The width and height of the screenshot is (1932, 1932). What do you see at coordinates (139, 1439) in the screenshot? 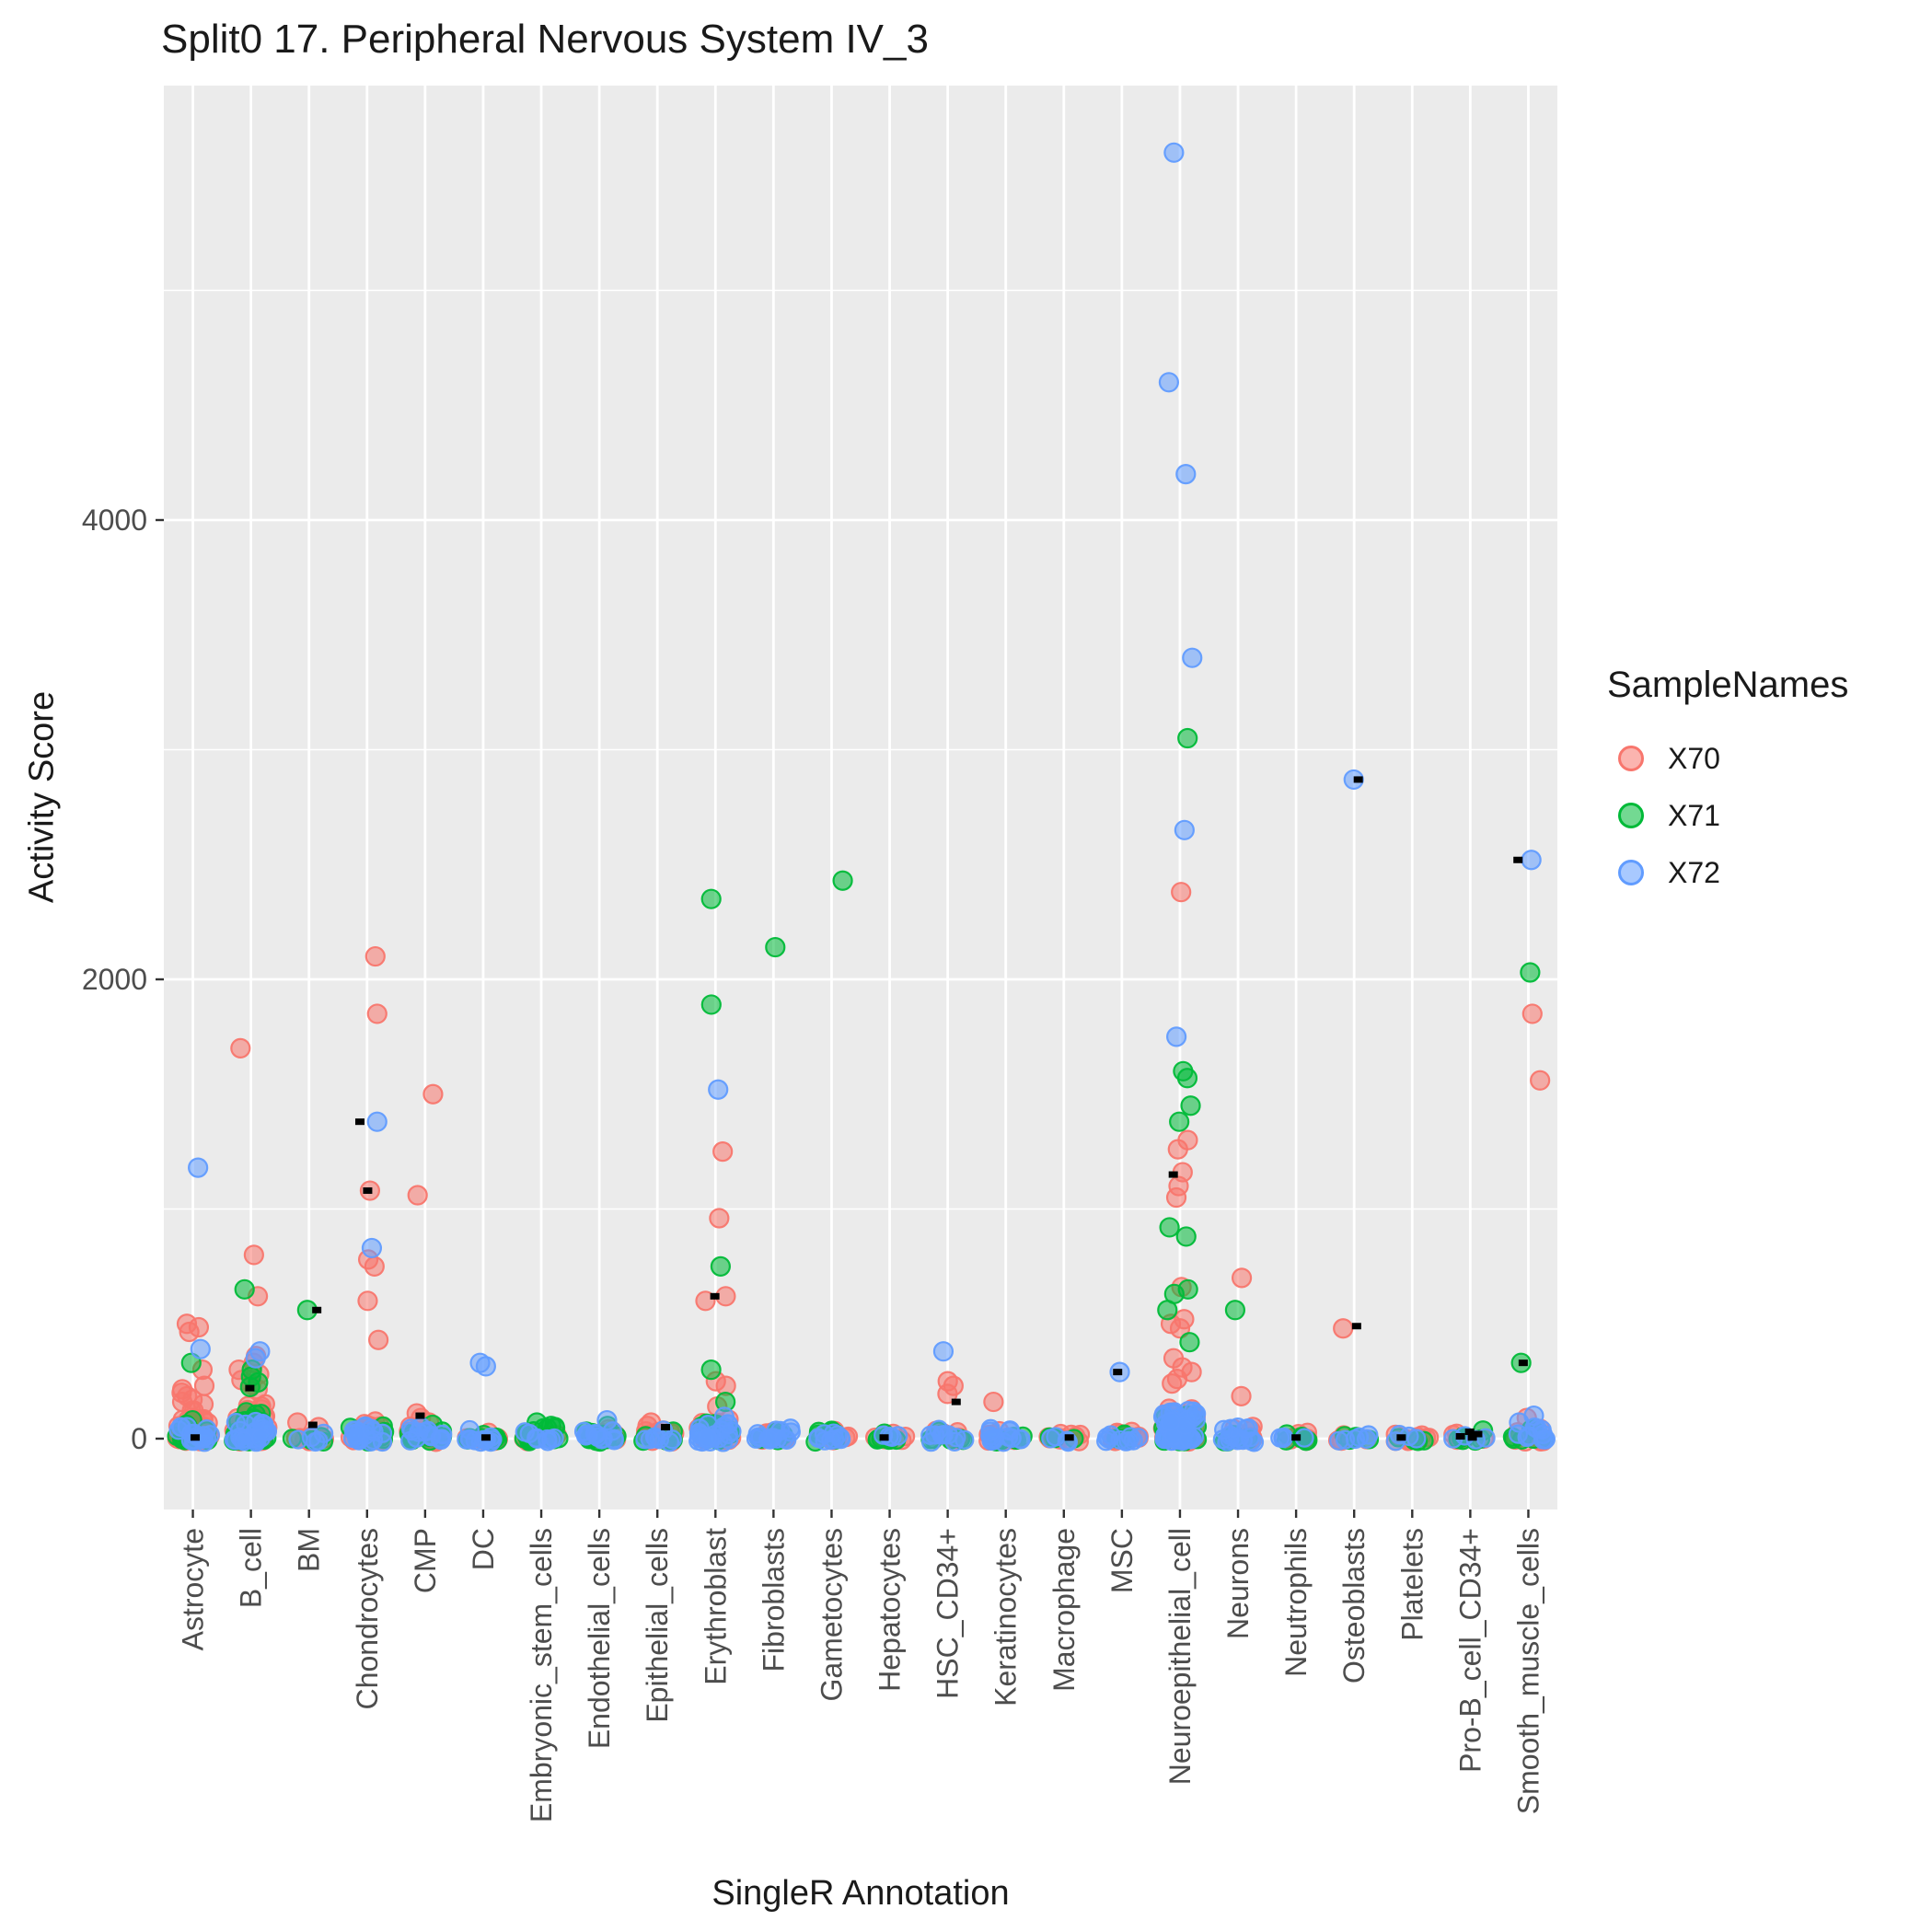
I see `y-tick-label: 0` at bounding box center [139, 1439].